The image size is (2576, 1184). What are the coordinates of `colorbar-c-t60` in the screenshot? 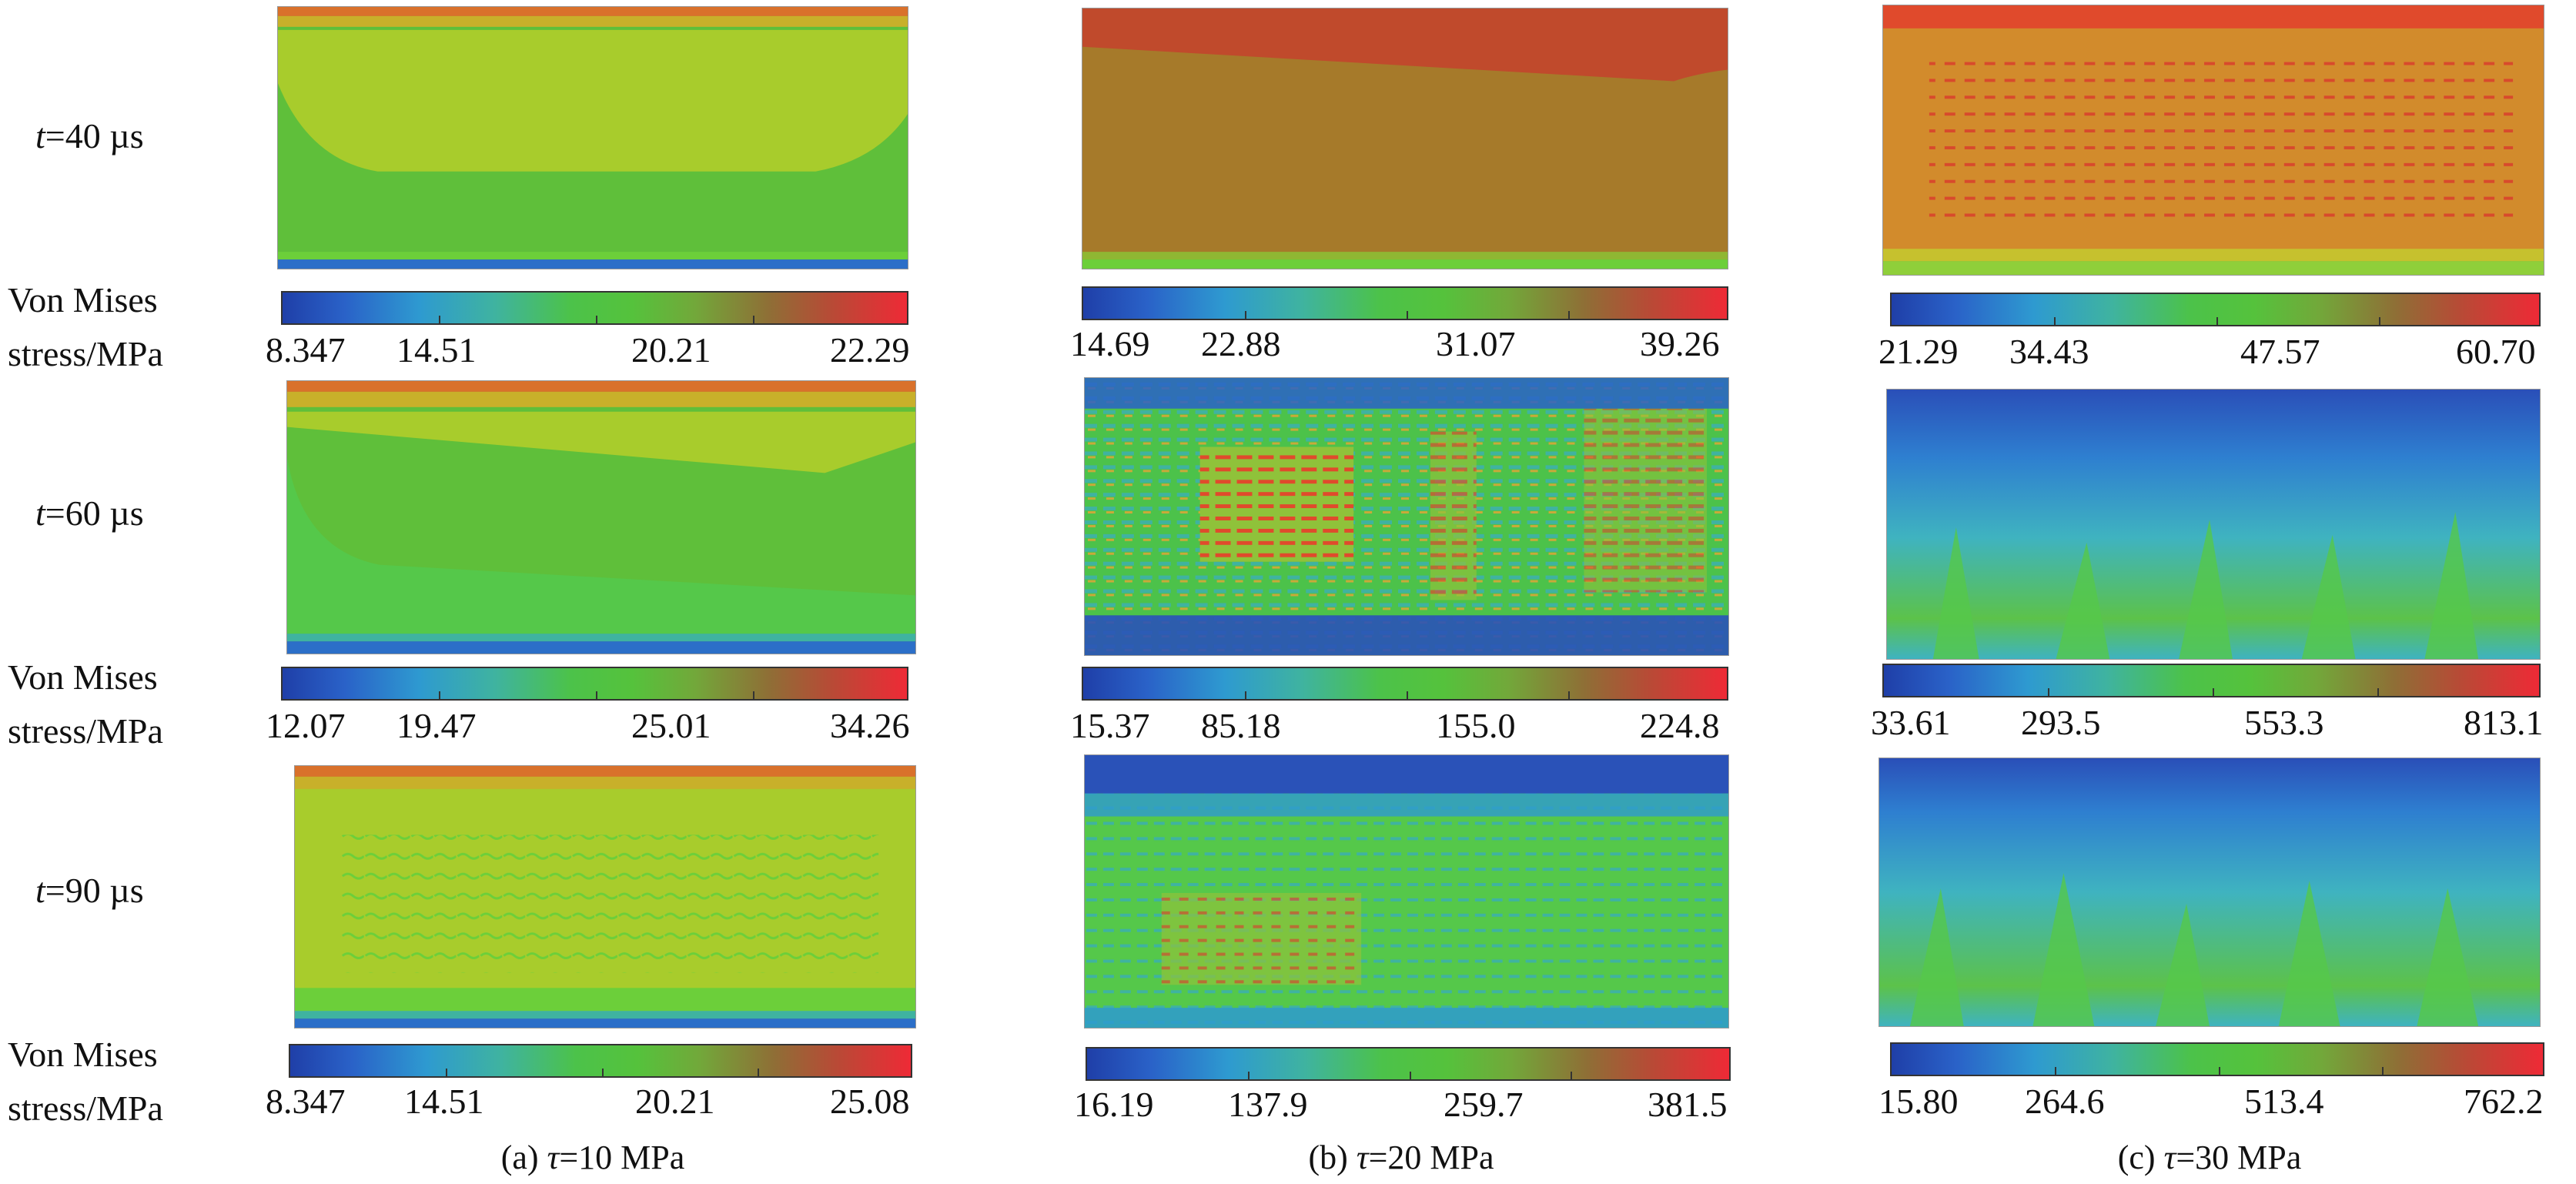 It's located at (2211, 680).